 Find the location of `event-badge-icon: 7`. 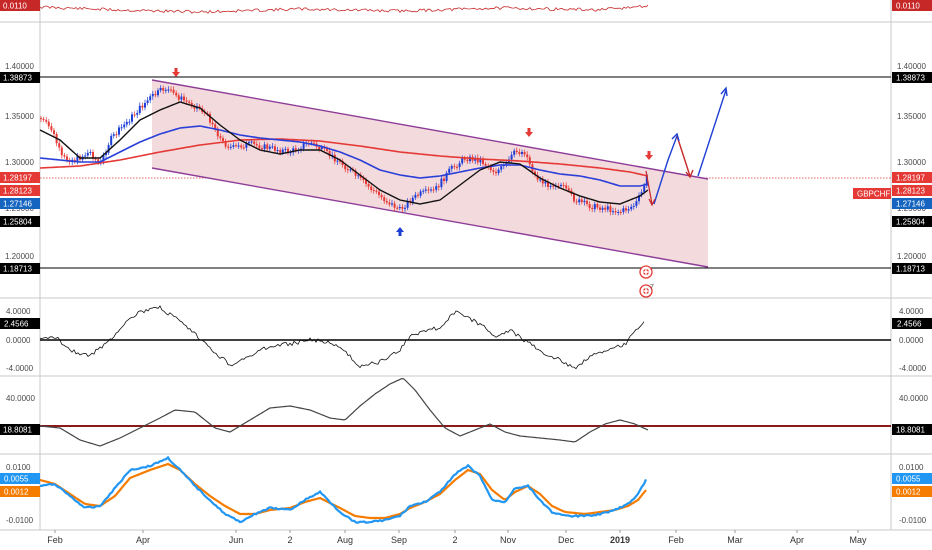

event-badge-icon: 7 is located at coordinates (646, 291).